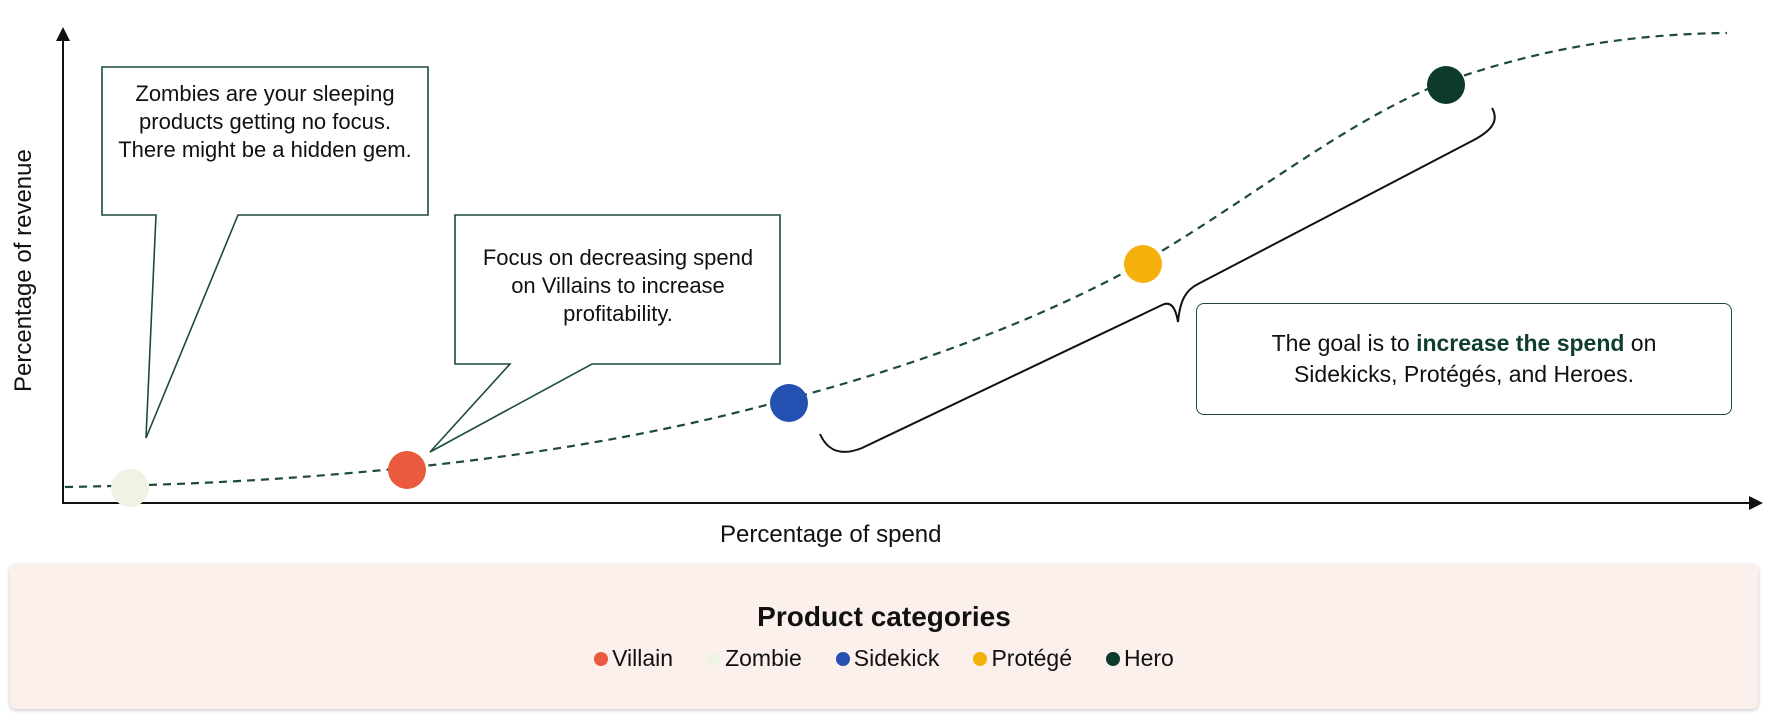 Image resolution: width=1770 pixels, height=721 pixels. I want to click on villain-callout-bubble, so click(605, 333).